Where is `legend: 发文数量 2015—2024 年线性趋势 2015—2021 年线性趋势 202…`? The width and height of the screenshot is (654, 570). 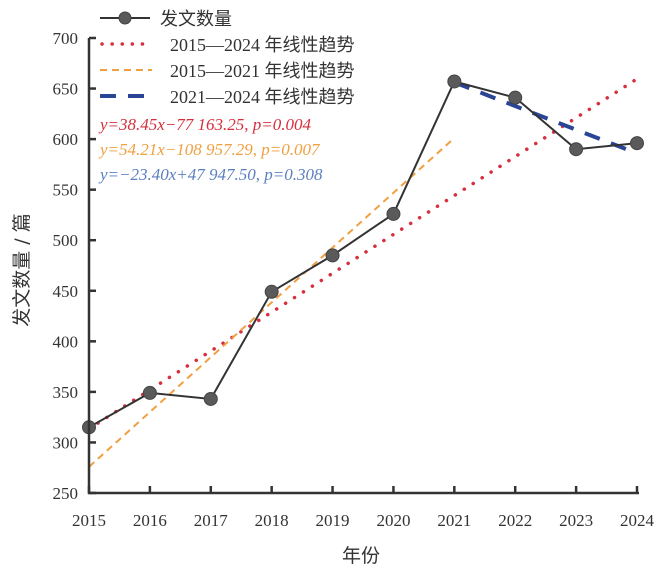
legend: 发文数量 2015—2024 年线性趋势 2015—2021 年线性趋势 202… is located at coordinates (226, 96).